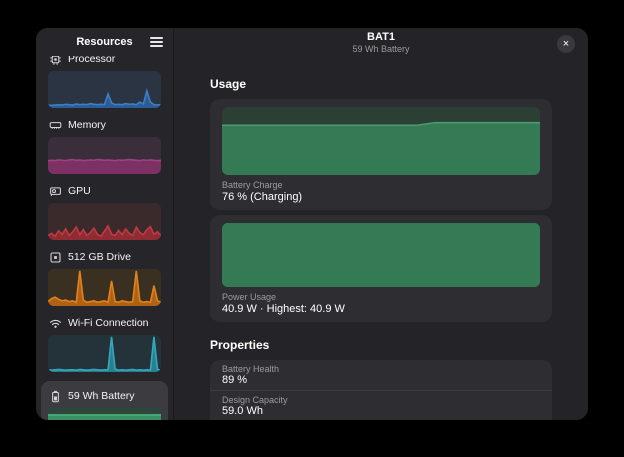 This screenshot has width=624, height=457. Describe the element at coordinates (381, 37) in the screenshot. I see `page-title: BAT1` at that location.